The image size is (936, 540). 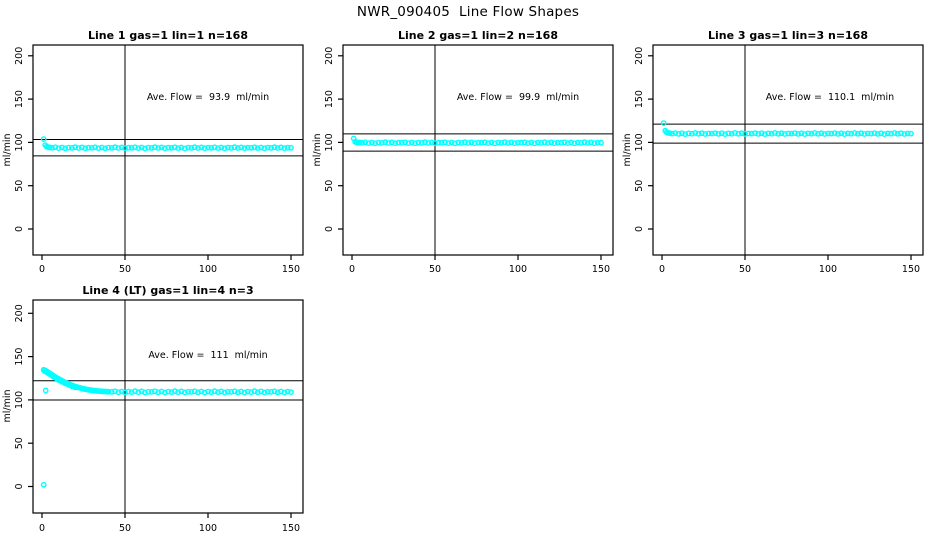 I want to click on plot-box, so click(x=168, y=150).